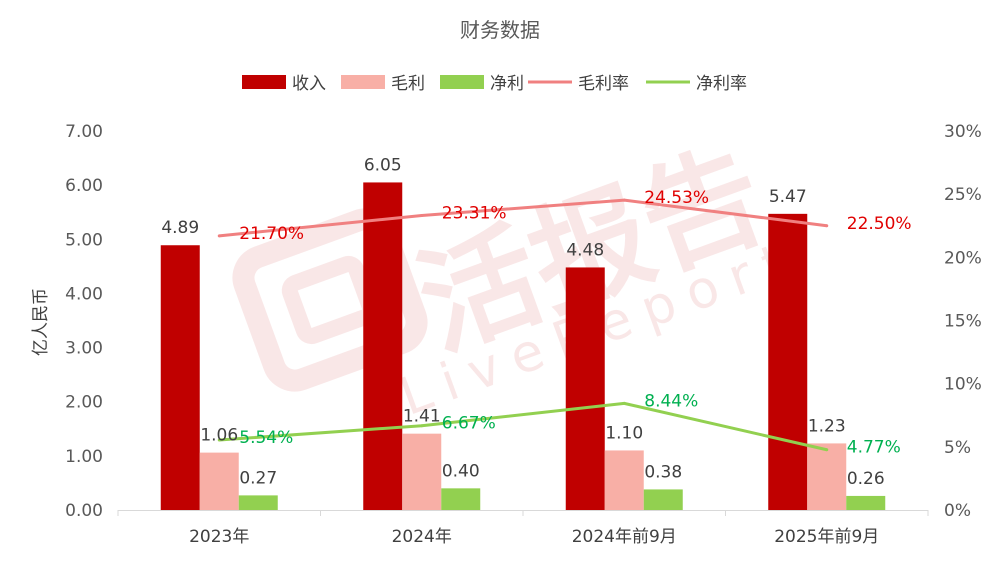  Describe the element at coordinates (866, 479) in the screenshot. I see `bar-data-label: 0.26` at that location.